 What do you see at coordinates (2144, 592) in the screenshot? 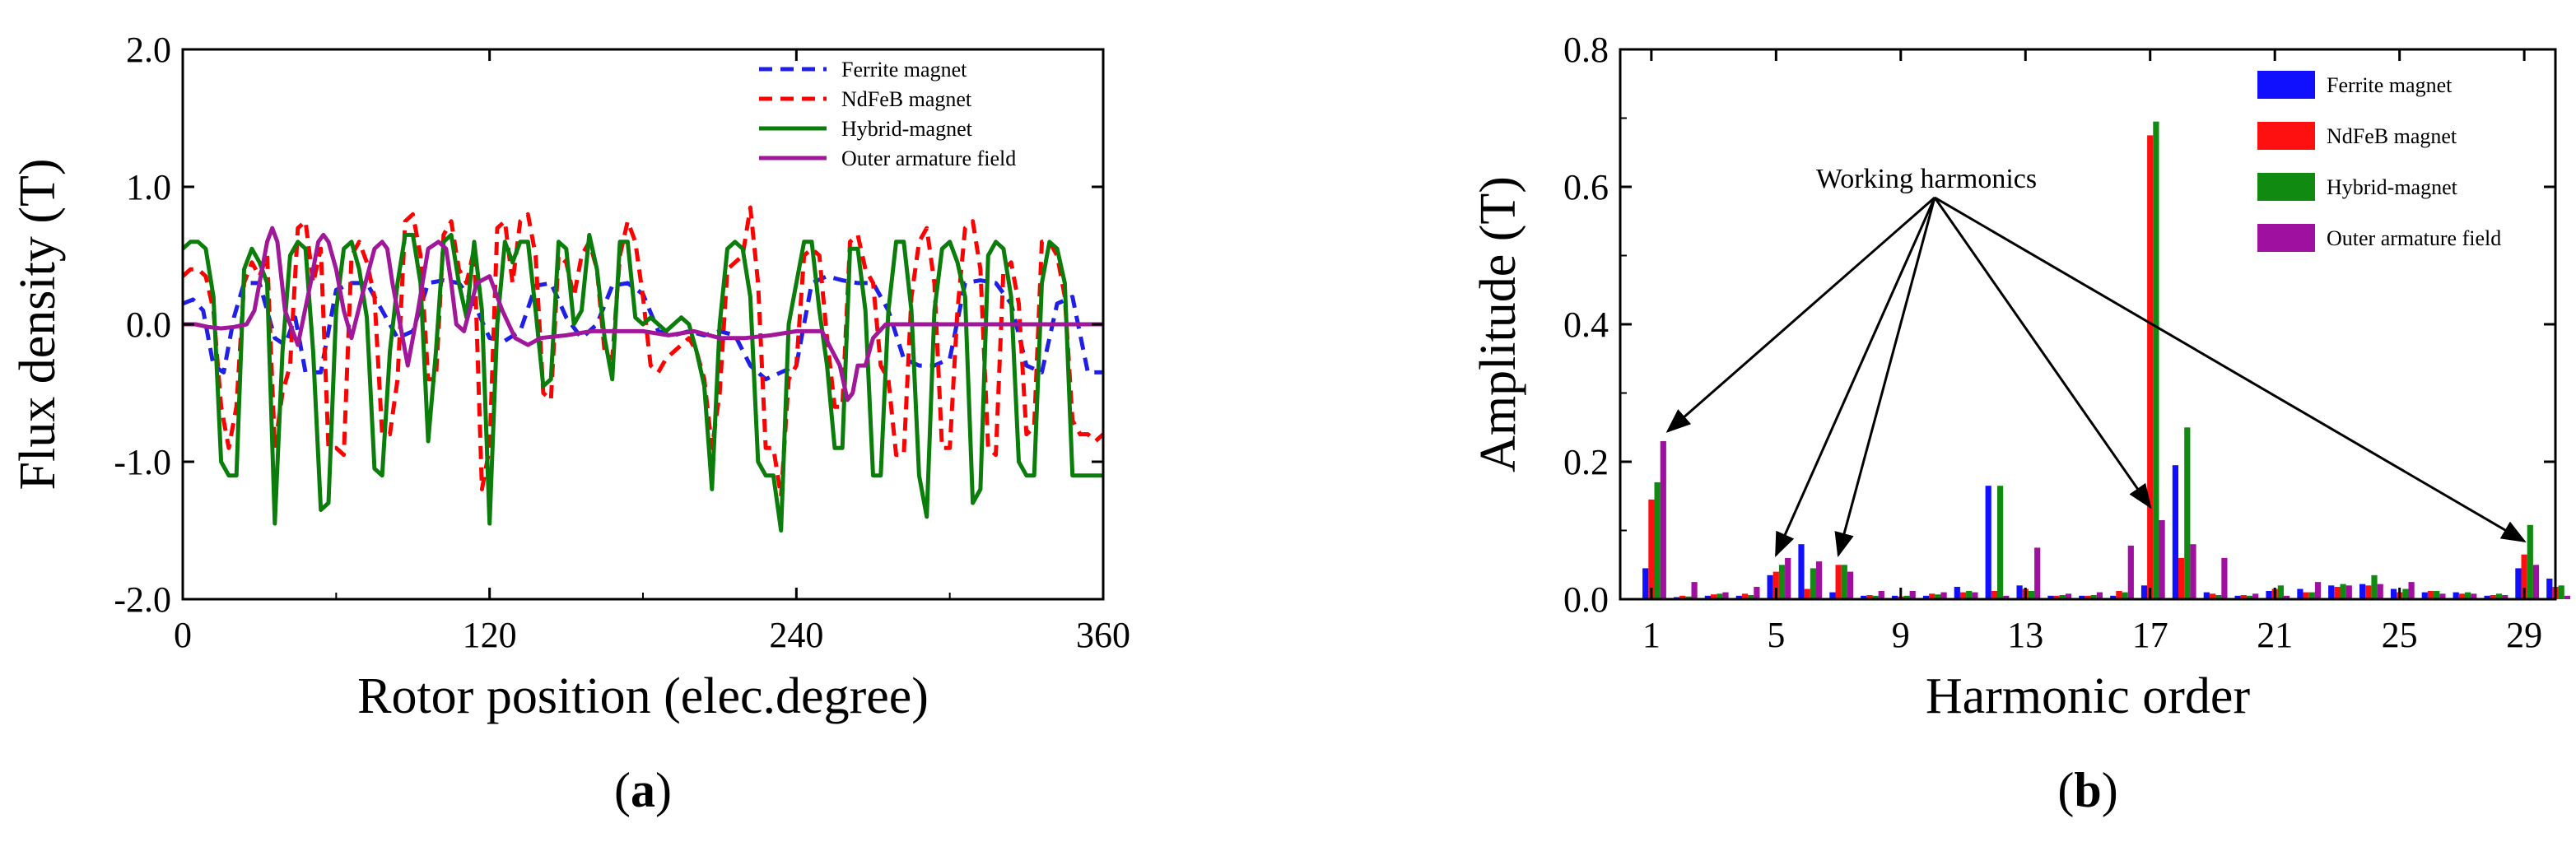
I see `bar-h17-ferrite-magnet` at bounding box center [2144, 592].